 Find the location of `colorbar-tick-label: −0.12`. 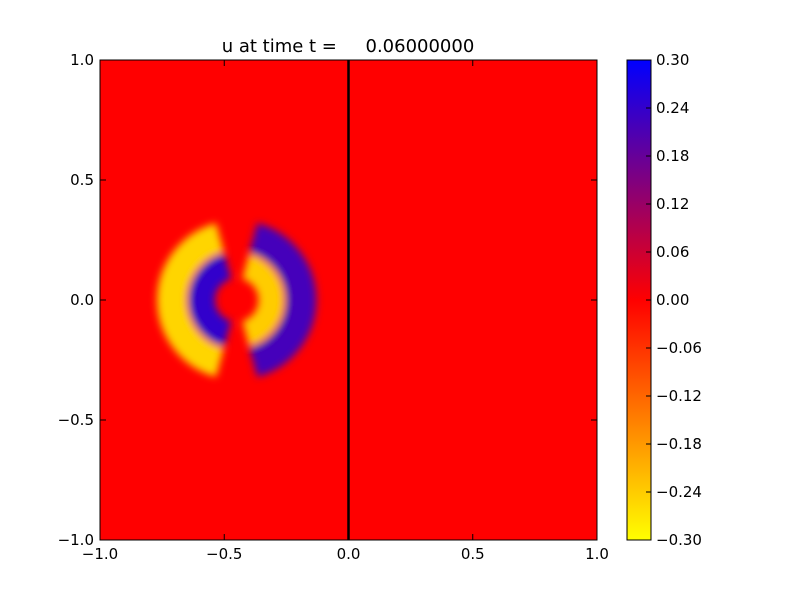

colorbar-tick-label: −0.12 is located at coordinates (679, 396).